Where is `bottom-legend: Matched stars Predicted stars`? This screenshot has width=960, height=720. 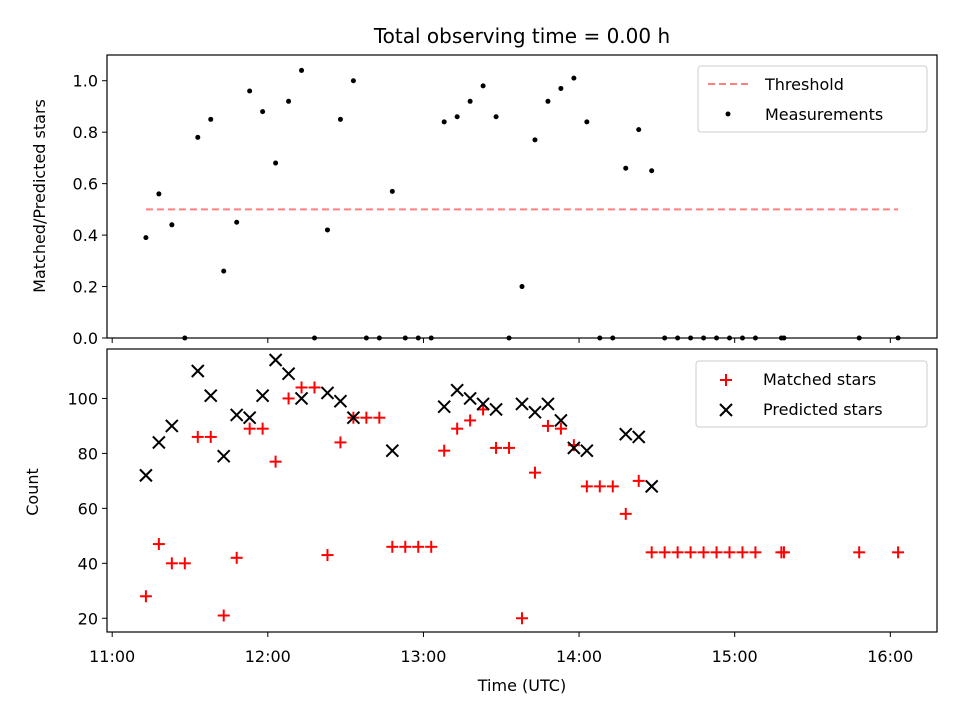
bottom-legend: Matched stars Predicted stars is located at coordinates (811, 394).